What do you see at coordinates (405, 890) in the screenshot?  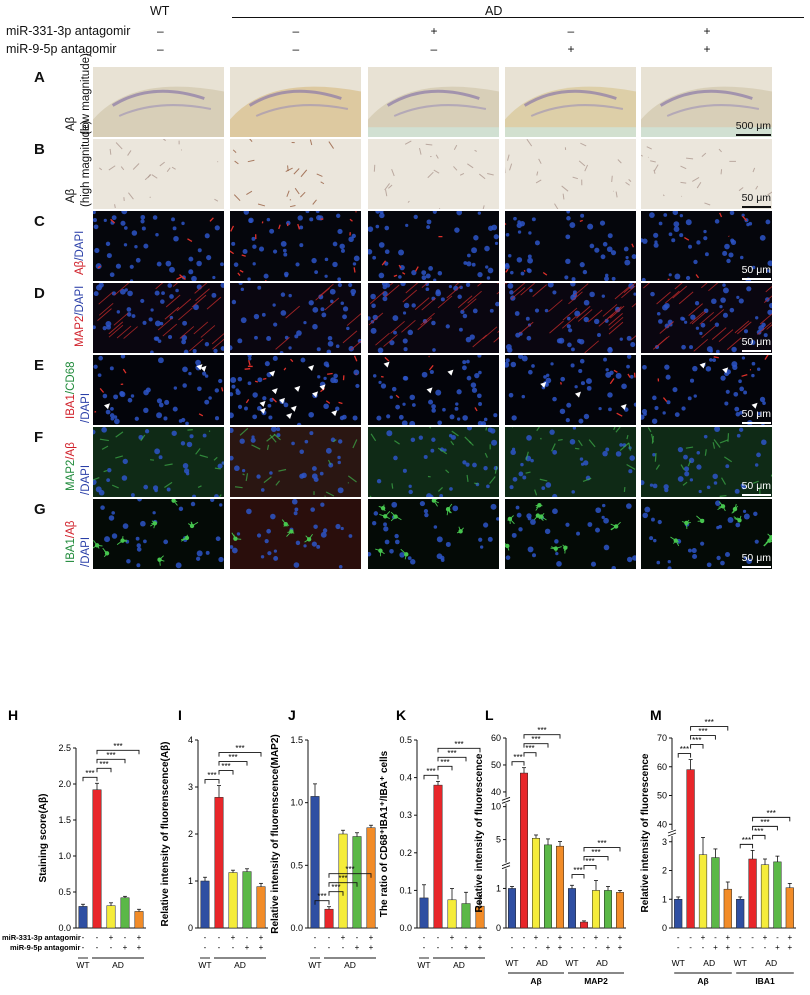 I see `y-tick-label: 0.1` at bounding box center [405, 890].